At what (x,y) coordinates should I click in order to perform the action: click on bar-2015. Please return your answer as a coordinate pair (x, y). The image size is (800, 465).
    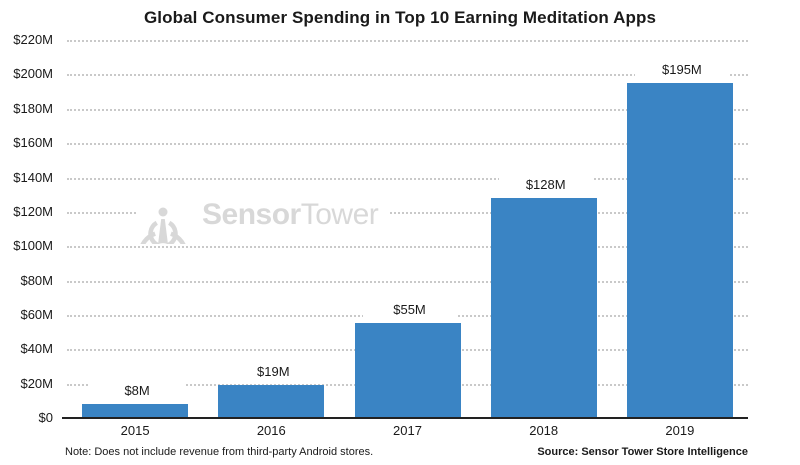
    Looking at the image, I should click on (135, 411).